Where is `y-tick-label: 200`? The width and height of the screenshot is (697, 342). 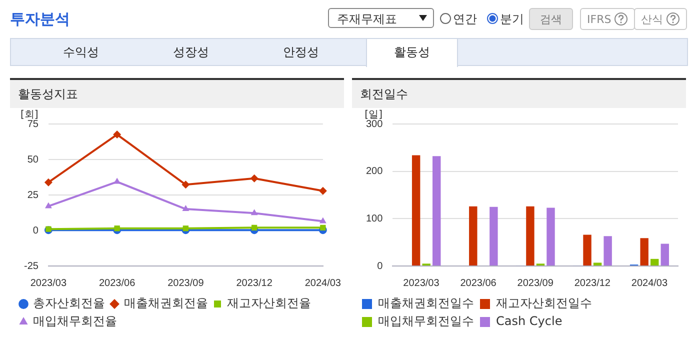
y-tick-label: 200 is located at coordinates (375, 172).